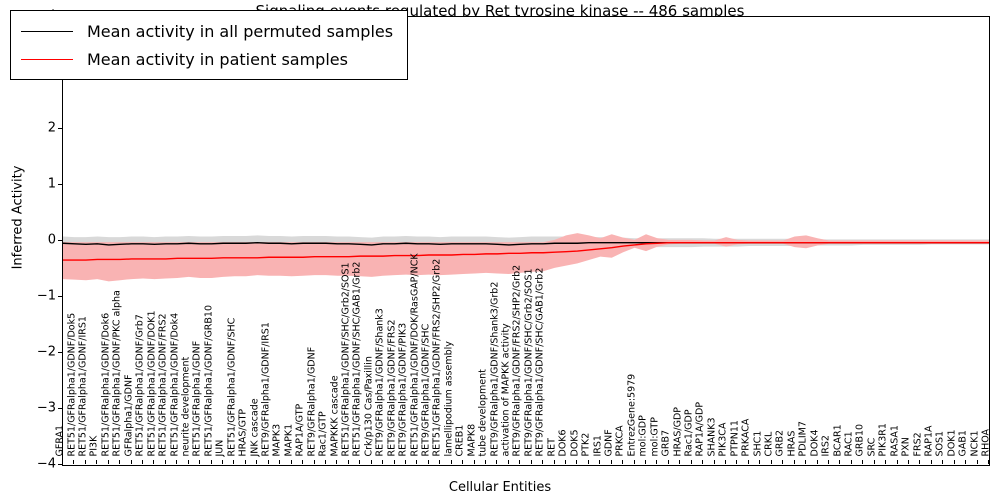 This screenshot has height=500, width=1000. Describe the element at coordinates (46, 296) in the screenshot. I see `y-tick-label: −1` at that location.